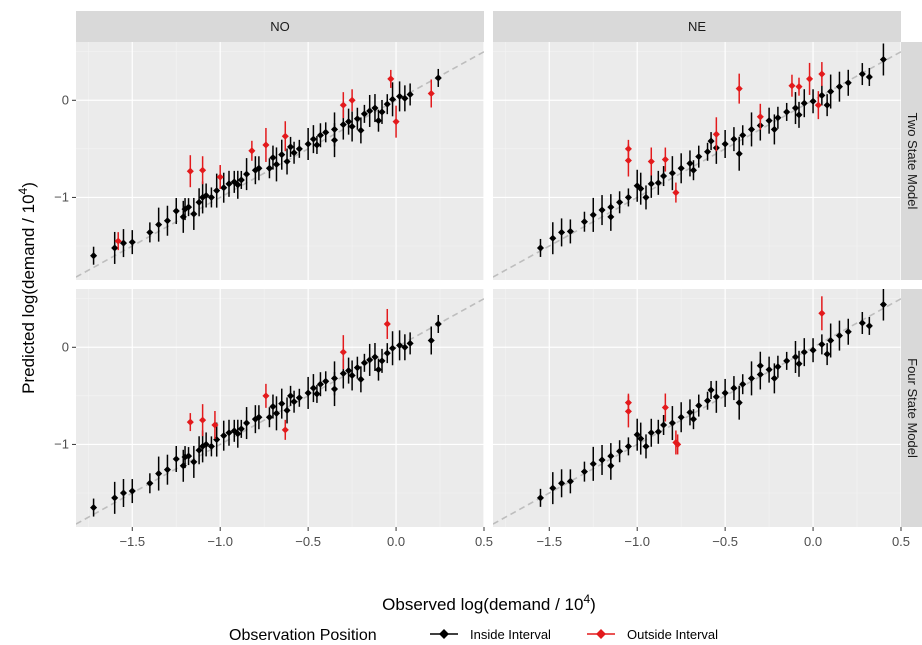 The height and width of the screenshot is (645, 922). What do you see at coordinates (549, 541) in the screenshot?
I see `x-tick-label: −1.5` at bounding box center [549, 541].